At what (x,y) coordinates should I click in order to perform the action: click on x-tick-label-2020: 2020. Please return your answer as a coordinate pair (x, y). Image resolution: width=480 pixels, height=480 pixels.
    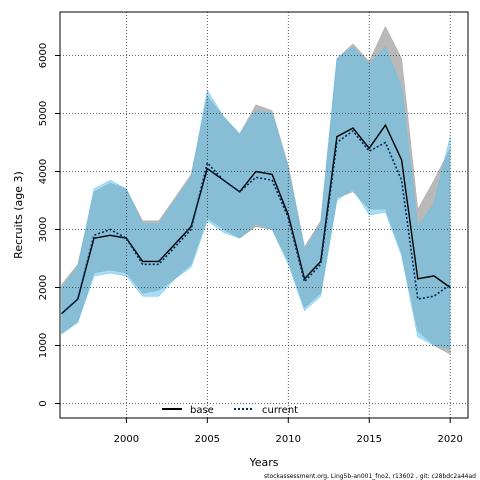
    Looking at the image, I should click on (449, 439).